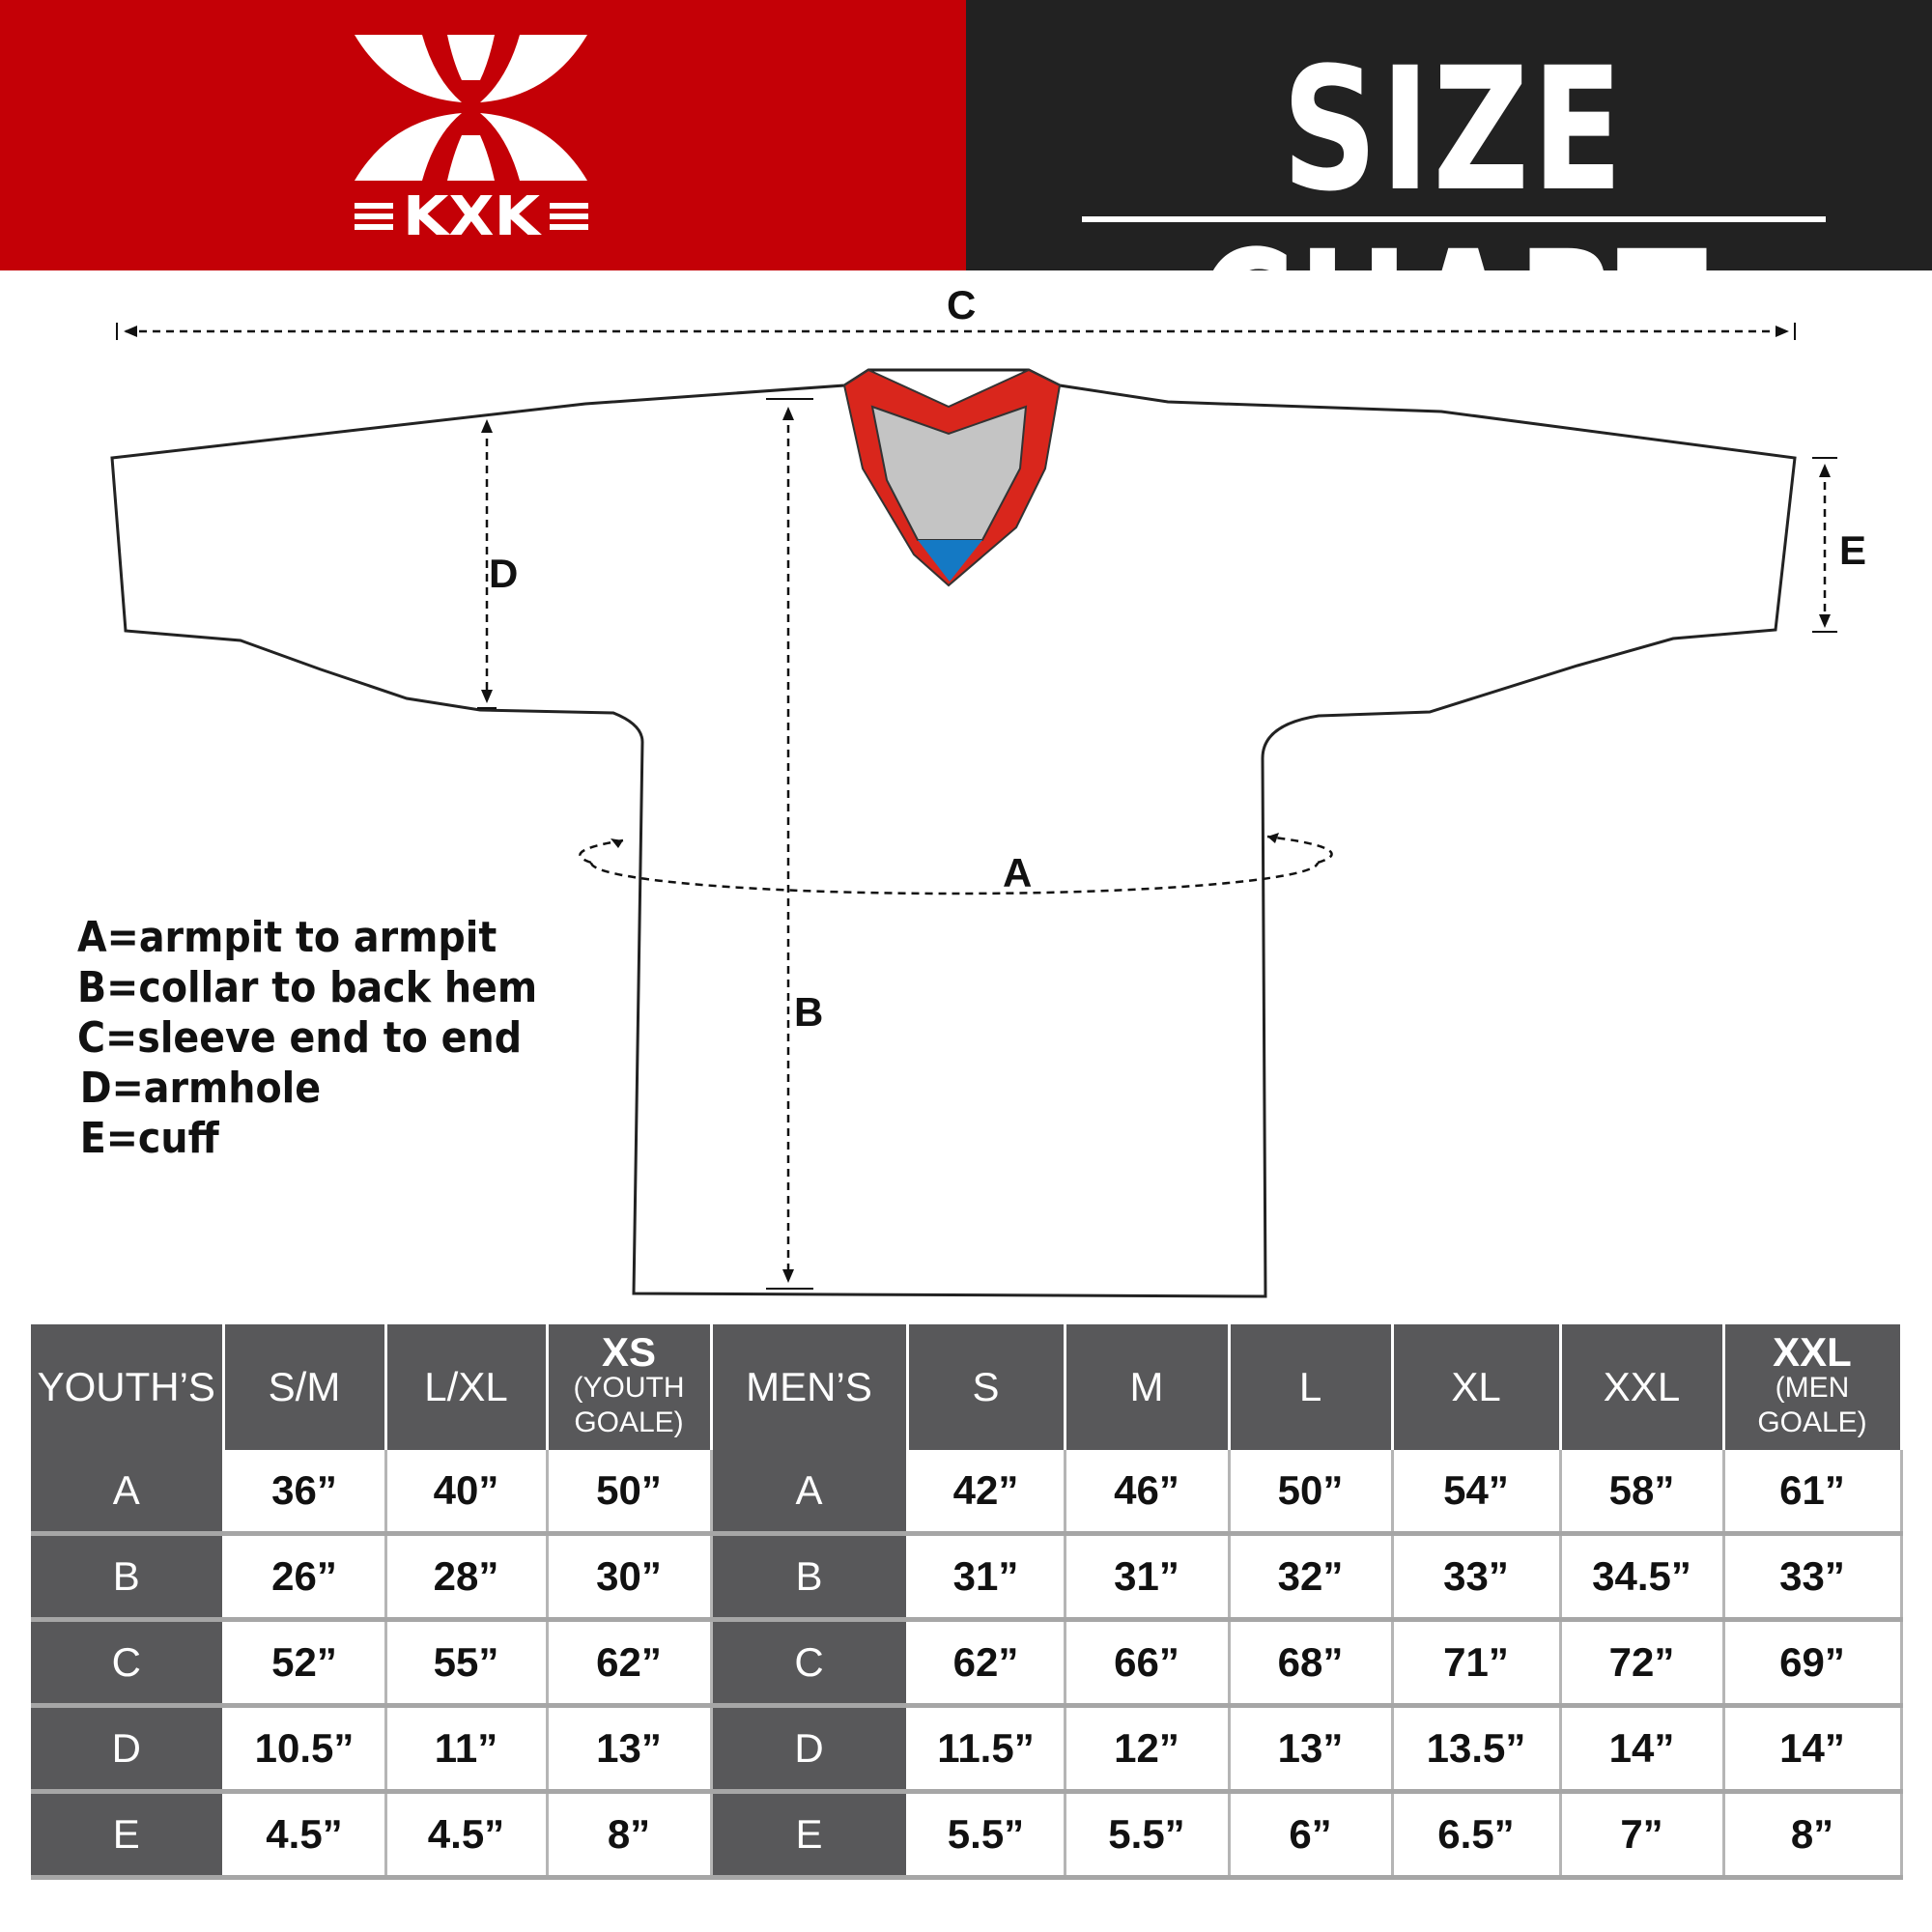  I want to click on column-header-size: S, so click(986, 1387).